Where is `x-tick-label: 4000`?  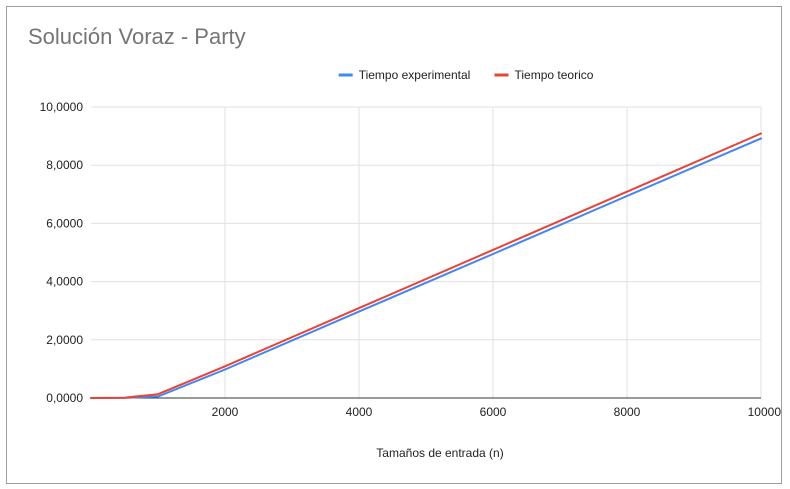 x-tick-label: 4000 is located at coordinates (359, 412).